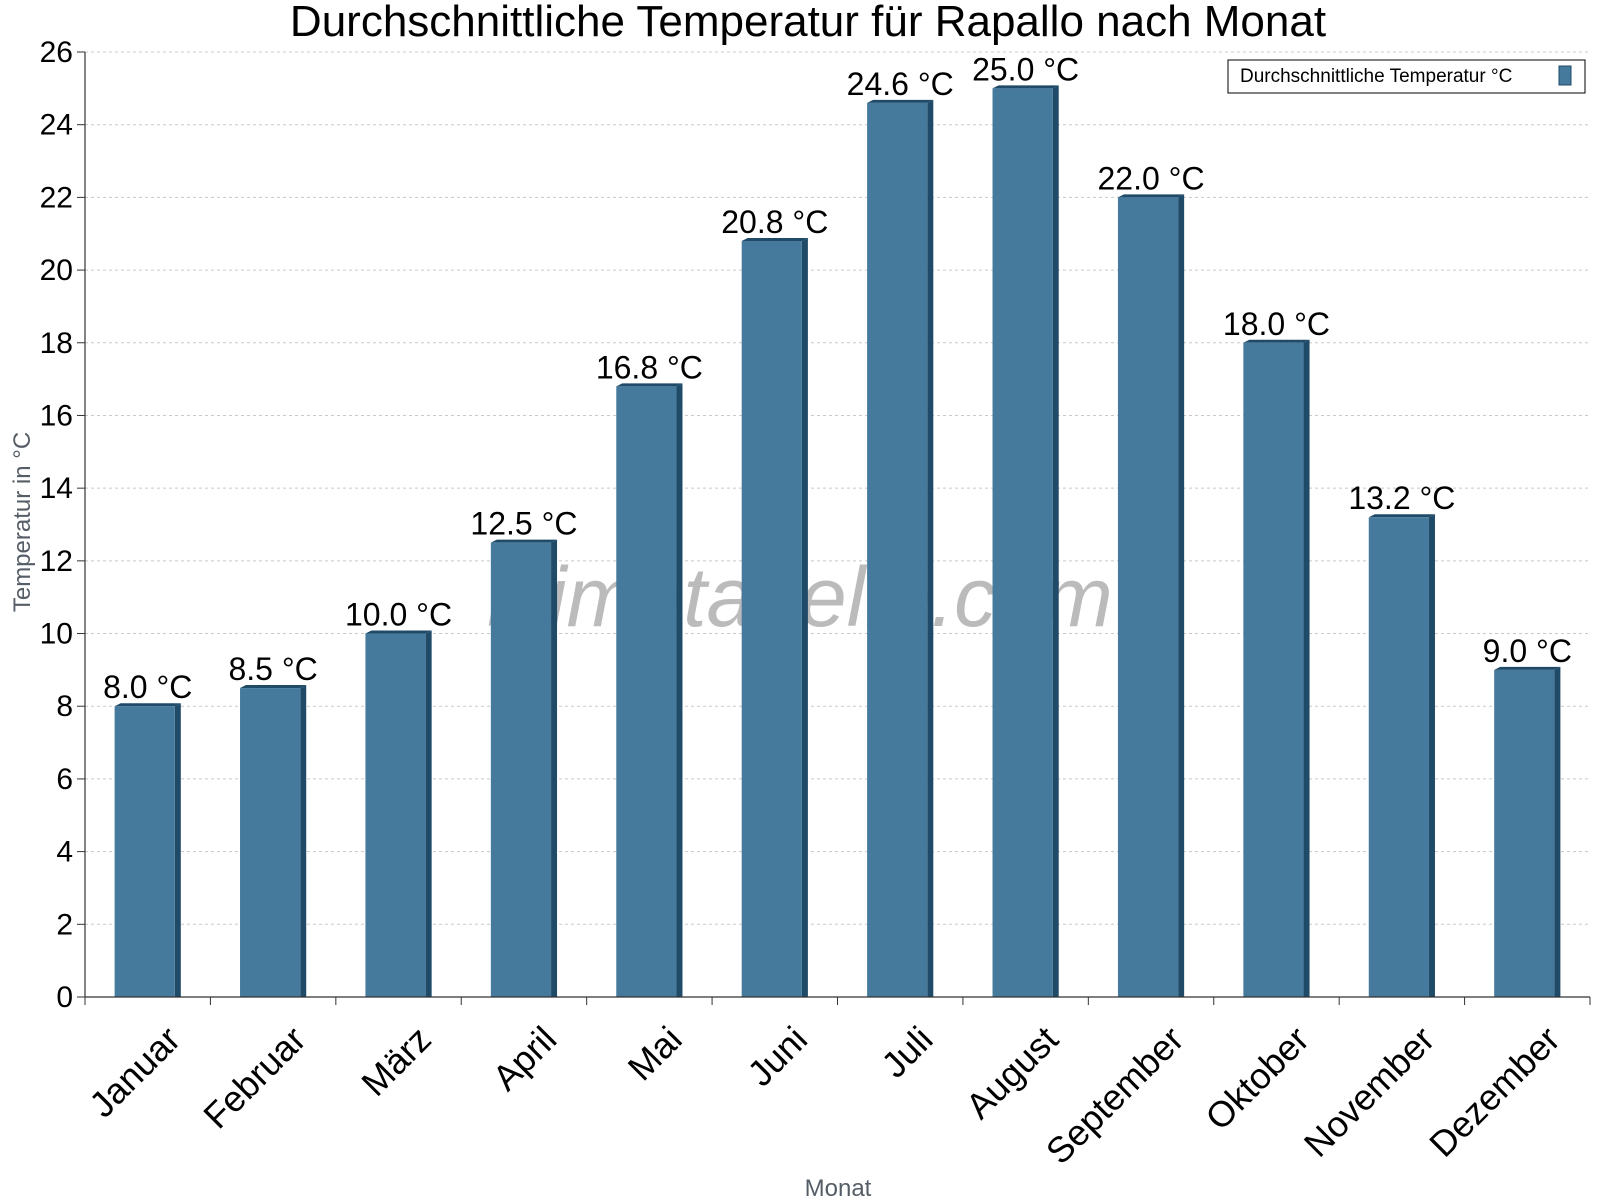 The width and height of the screenshot is (1600, 1200). Describe the element at coordinates (254, 1077) in the screenshot. I see `x-tick-label: Februar` at that location.